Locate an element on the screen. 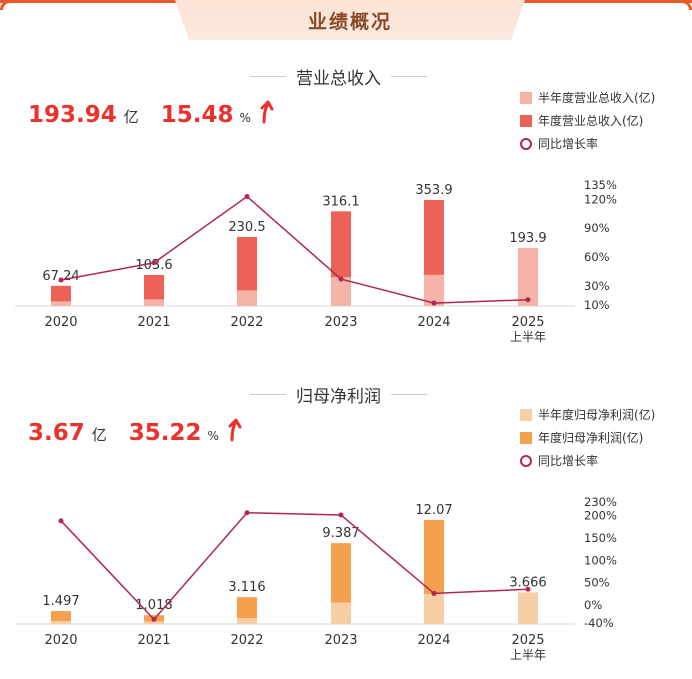 The width and height of the screenshot is (692, 679). y-right-tick-label: 200% is located at coordinates (600, 515).